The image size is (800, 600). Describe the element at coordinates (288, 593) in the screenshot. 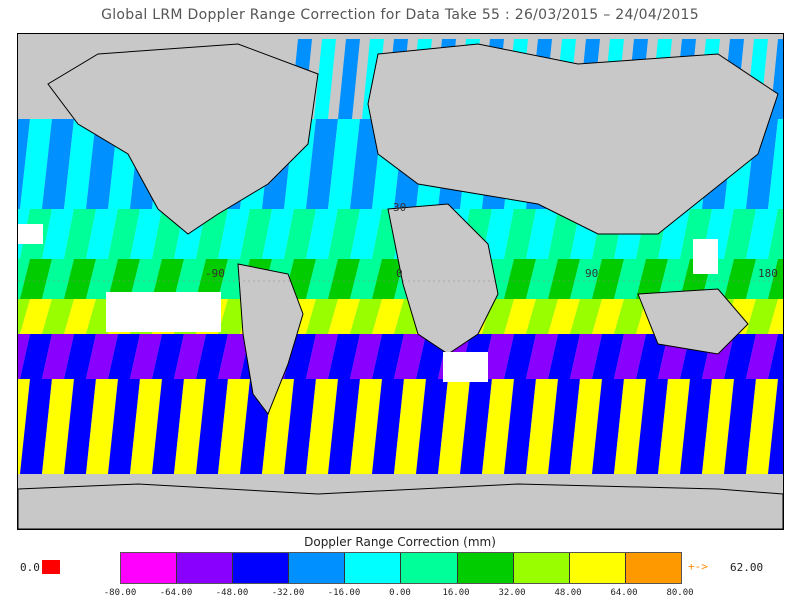

I see `colorbar-tick-label: -32.00` at that location.